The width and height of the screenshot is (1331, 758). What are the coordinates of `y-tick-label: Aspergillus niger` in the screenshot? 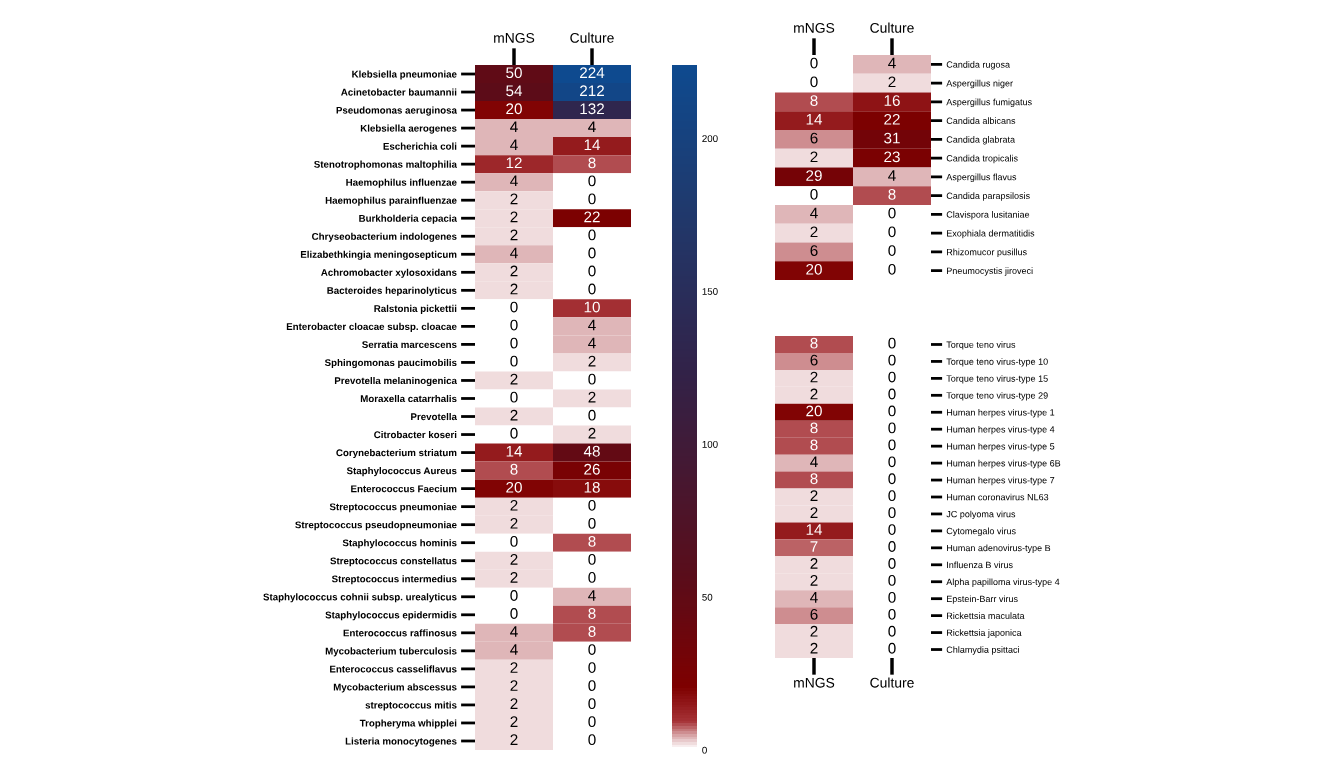 It's located at (979, 84).